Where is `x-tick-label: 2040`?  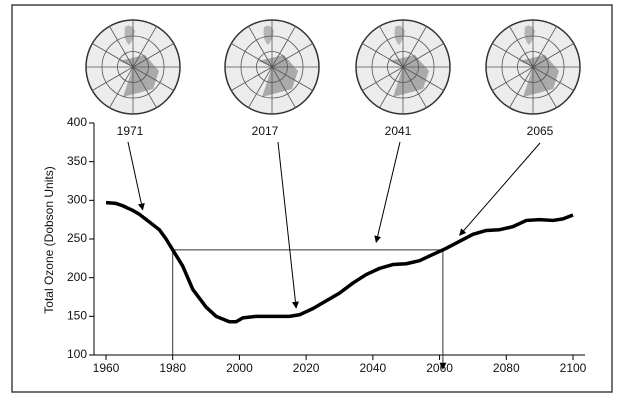
x-tick-label: 2040 is located at coordinates (373, 368).